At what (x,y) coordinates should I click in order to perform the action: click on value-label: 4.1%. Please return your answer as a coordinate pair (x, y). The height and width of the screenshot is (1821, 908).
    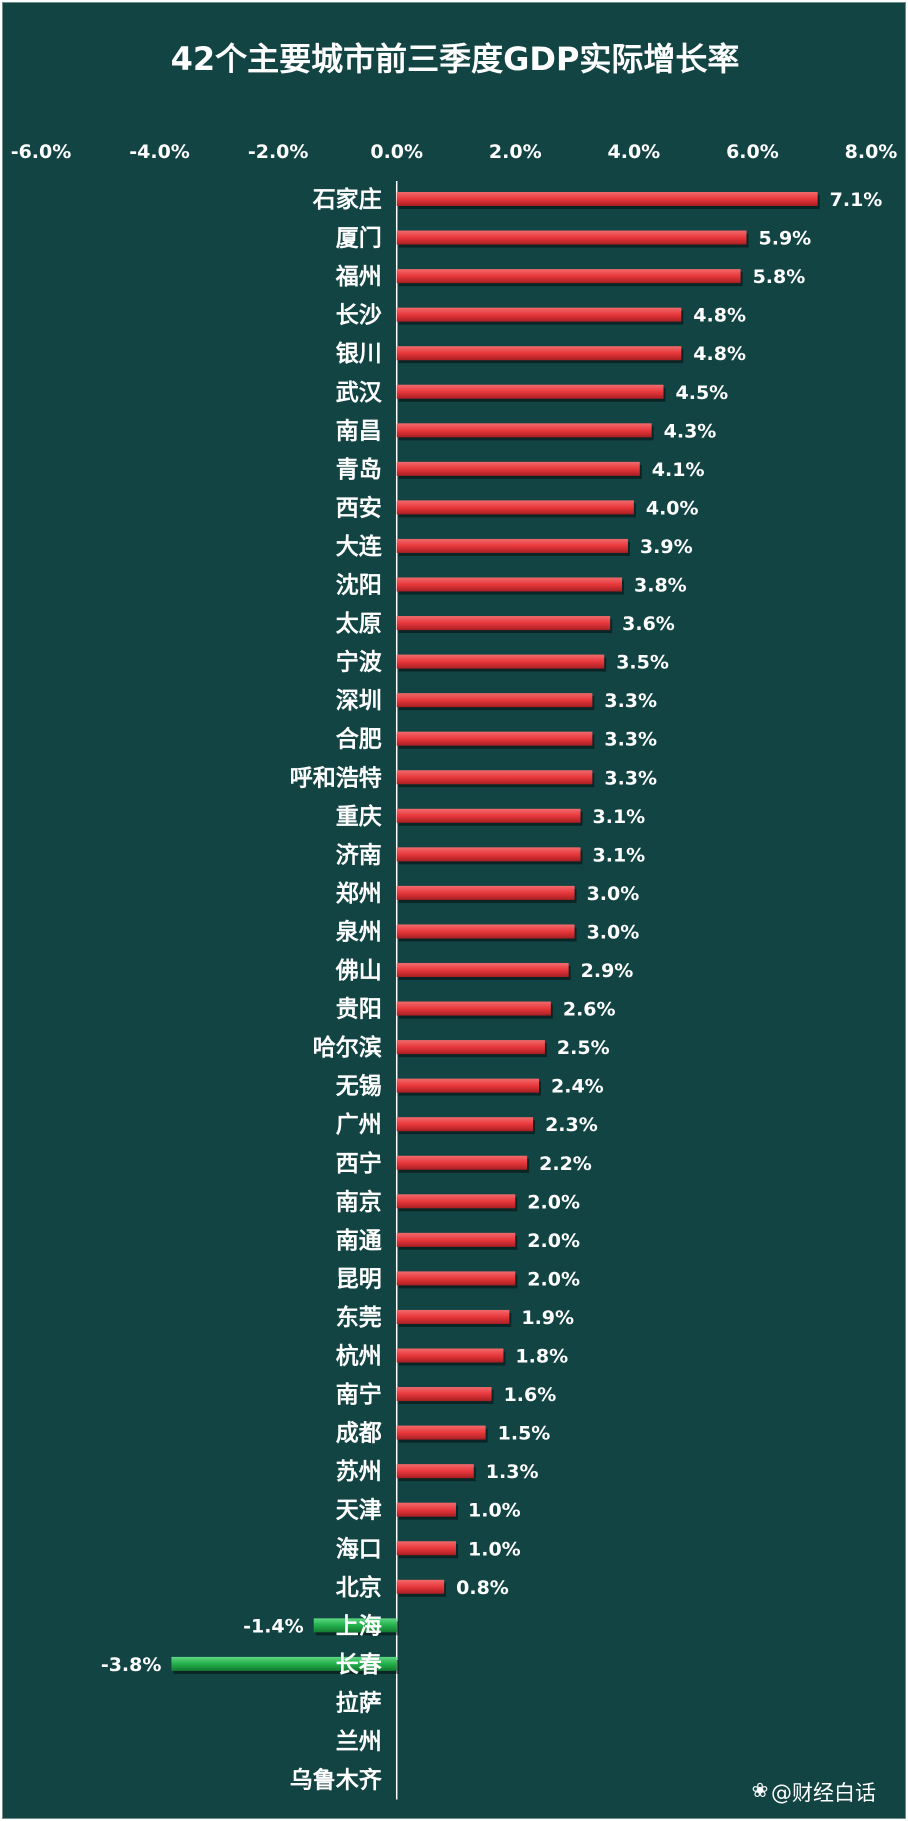
    Looking at the image, I should click on (678, 470).